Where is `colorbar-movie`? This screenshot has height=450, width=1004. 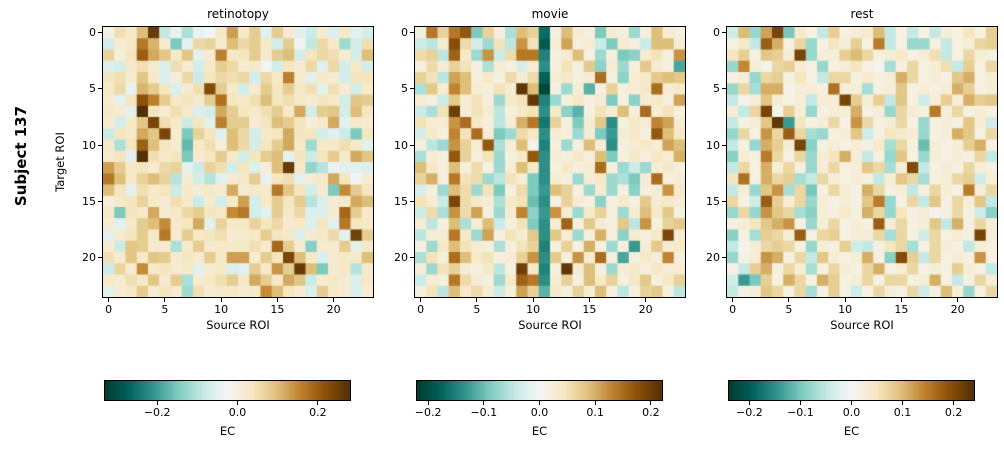 colorbar-movie is located at coordinates (539, 390).